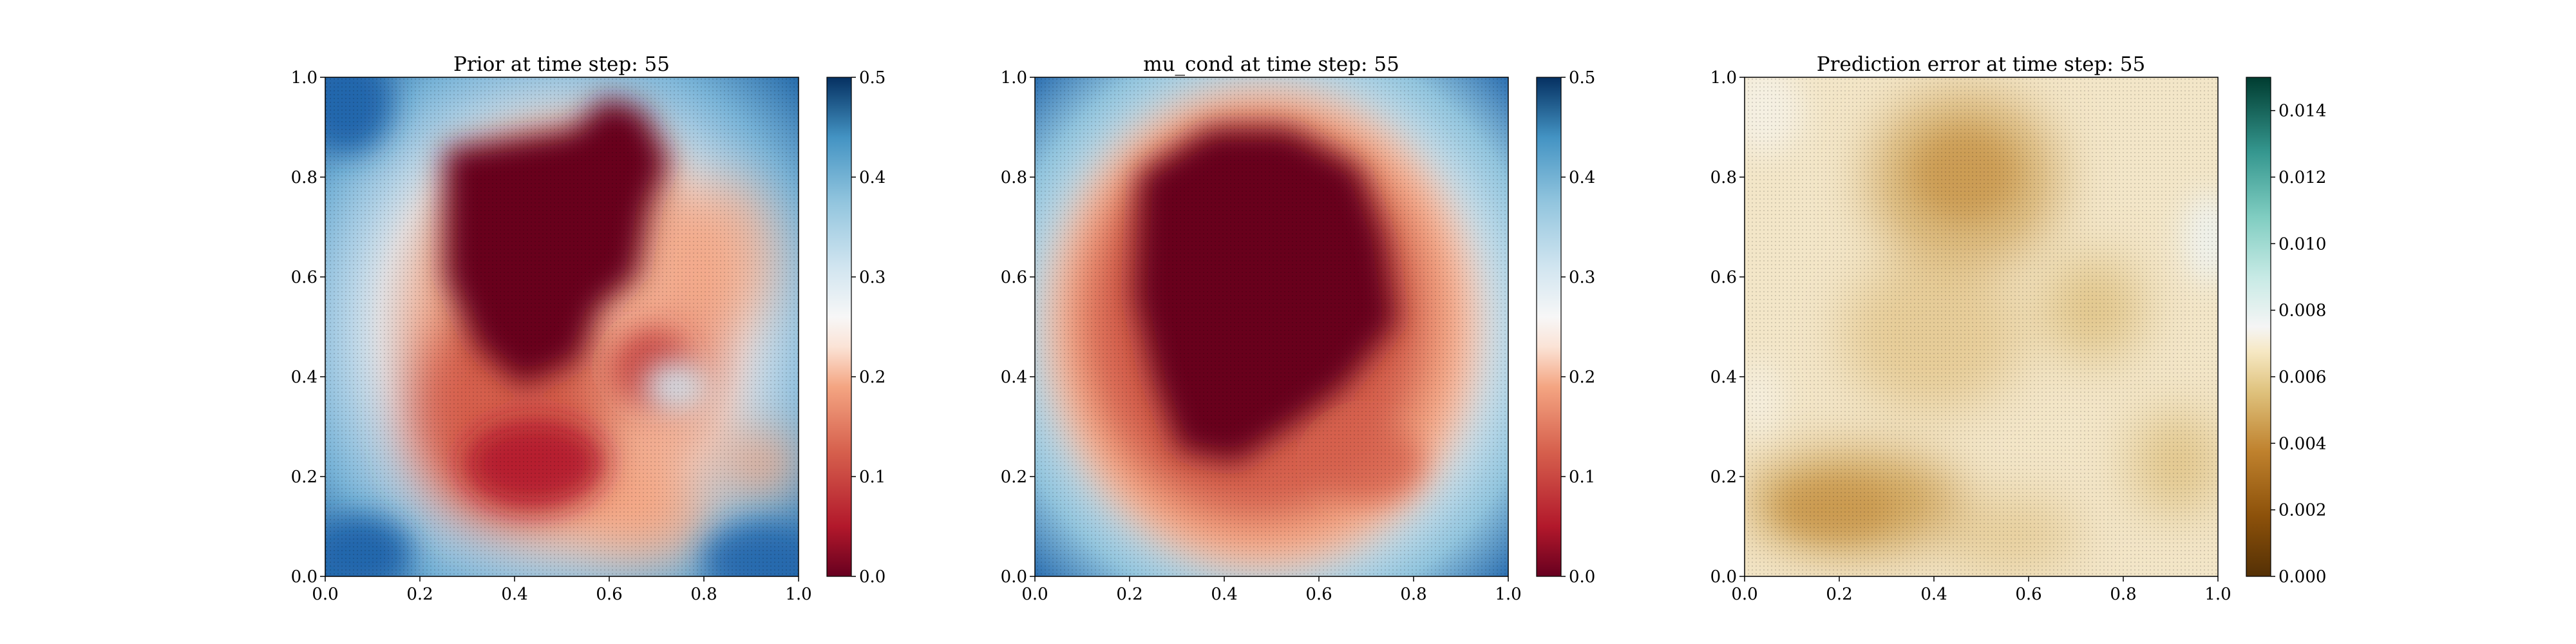  Describe the element at coordinates (1271, 64) in the screenshot. I see `chart-title: mu_cond at time step: 55` at that location.